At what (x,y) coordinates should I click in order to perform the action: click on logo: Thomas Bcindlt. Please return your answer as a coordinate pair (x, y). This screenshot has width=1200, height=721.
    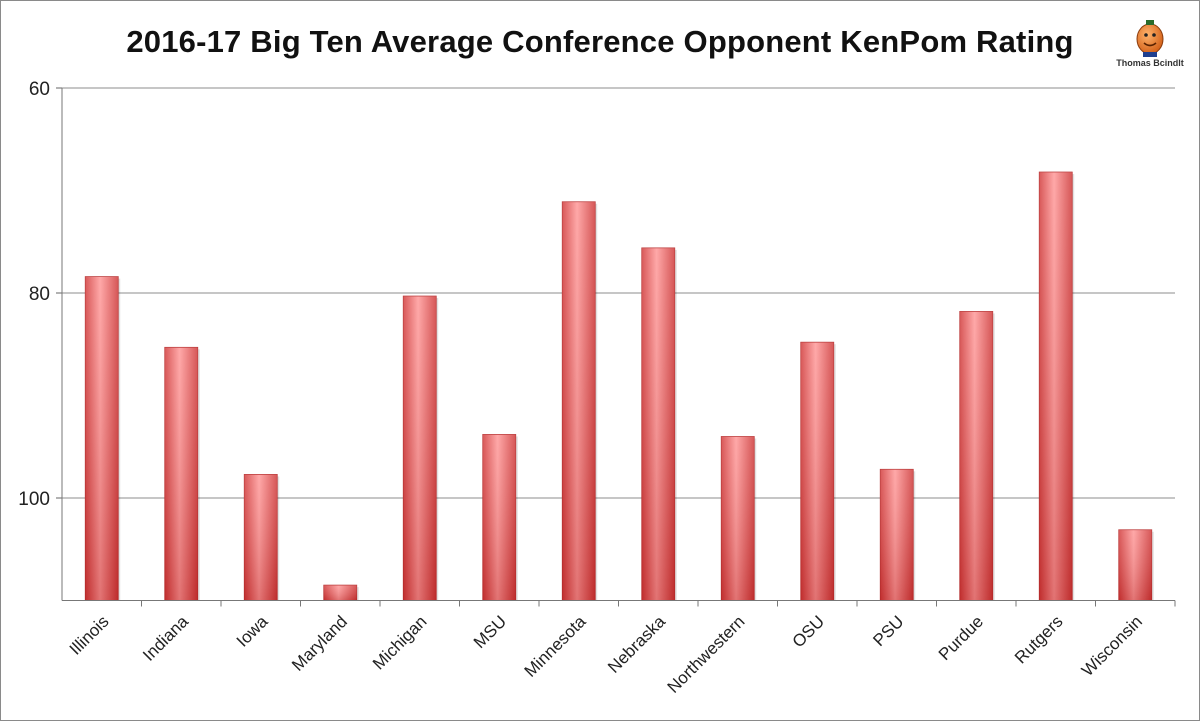
    Looking at the image, I should click on (1150, 43).